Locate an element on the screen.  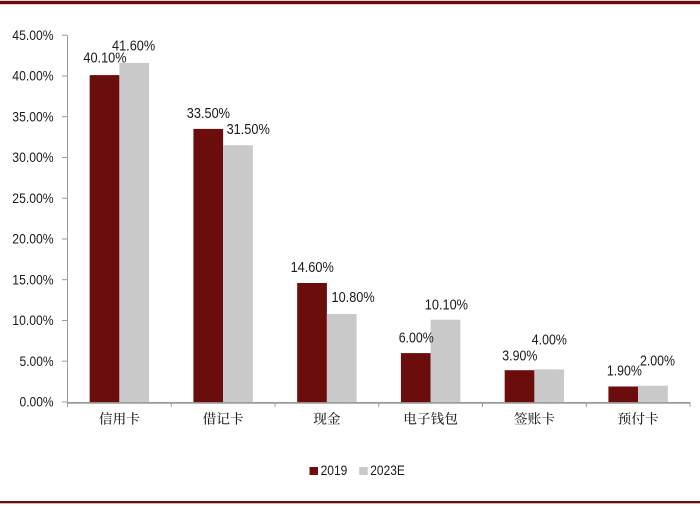
svg-text: 41.60% is located at coordinates (133, 46).